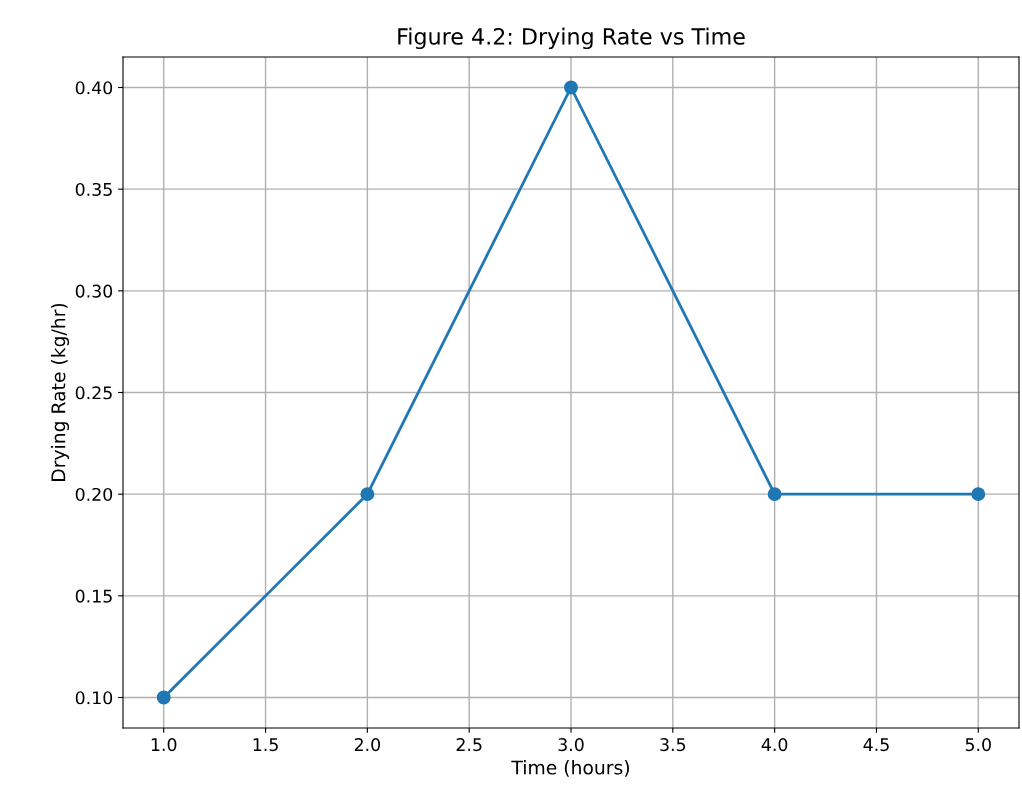 The height and width of the screenshot is (812, 1022). I want to click on x-tick-label: 2.5, so click(469, 745).